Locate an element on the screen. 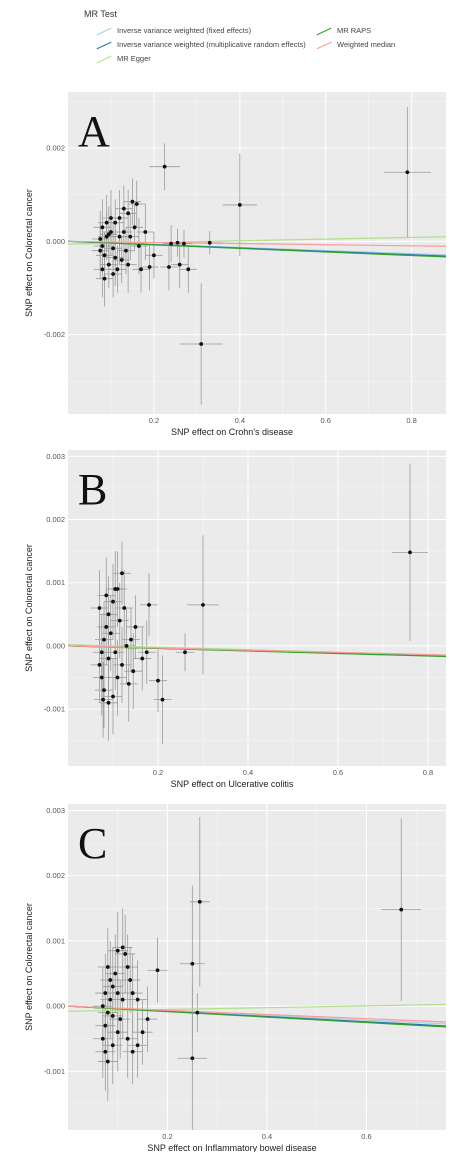 Image resolution: width=474 pixels, height=1155 pixels. y-tick-label: -0.001 is located at coordinates (54, 709).